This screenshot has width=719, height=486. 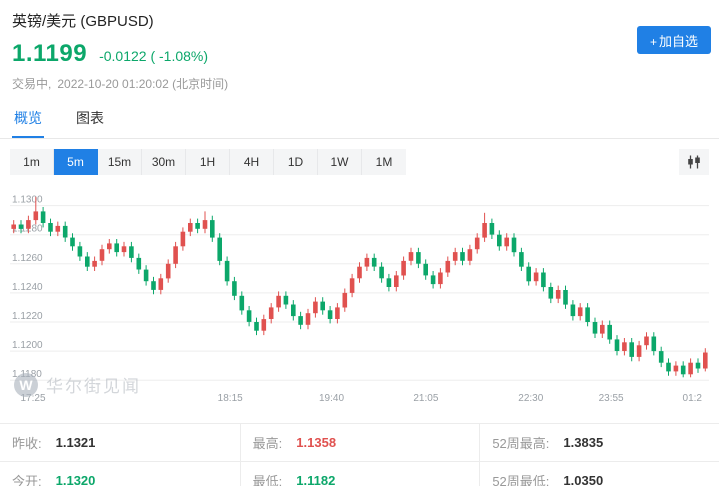 I want to click on stat-cell: 今开: 1.1320, so click(x=120, y=473).